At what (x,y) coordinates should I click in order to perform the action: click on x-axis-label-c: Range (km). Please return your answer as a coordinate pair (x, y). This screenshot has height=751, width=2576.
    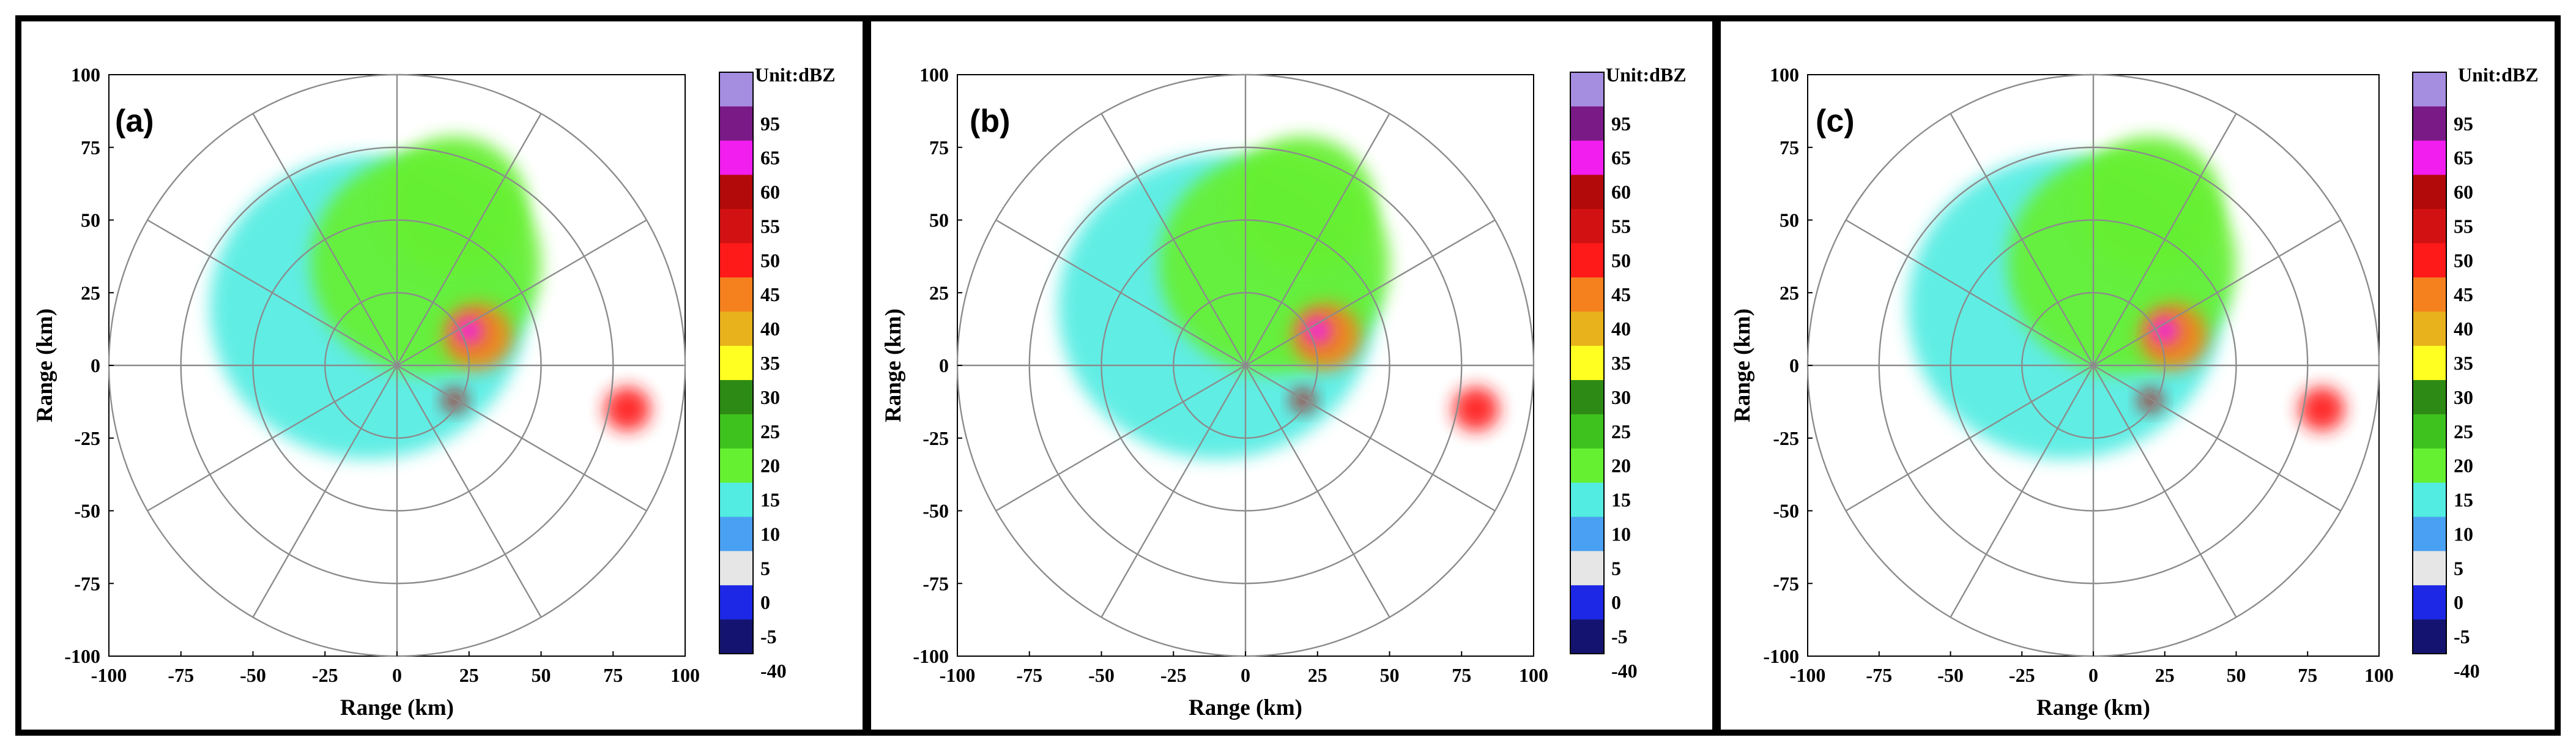
    Looking at the image, I should click on (2093, 707).